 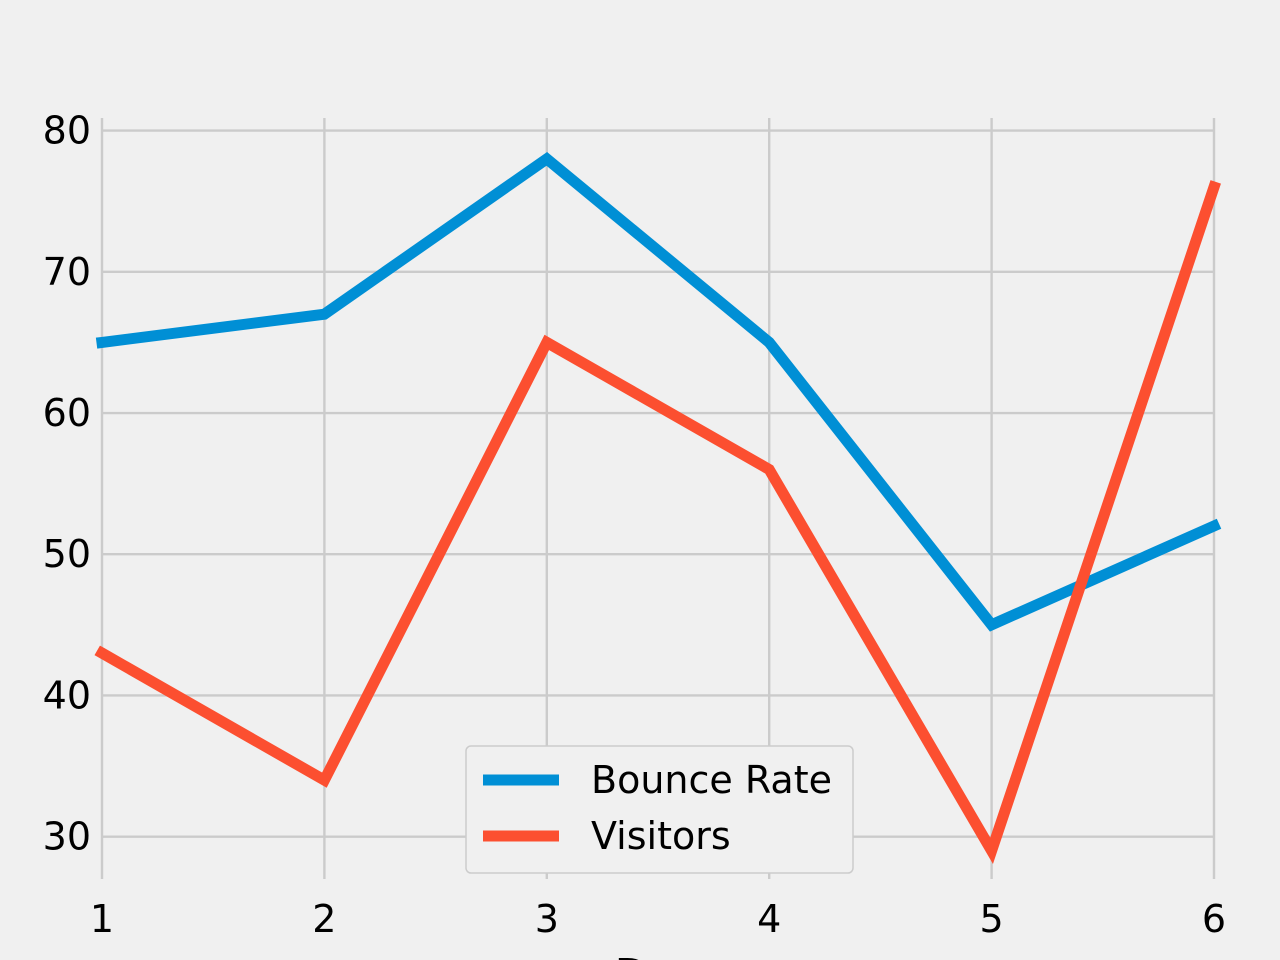 What do you see at coordinates (67, 695) in the screenshot?
I see `y-tick-label-40: 40` at bounding box center [67, 695].